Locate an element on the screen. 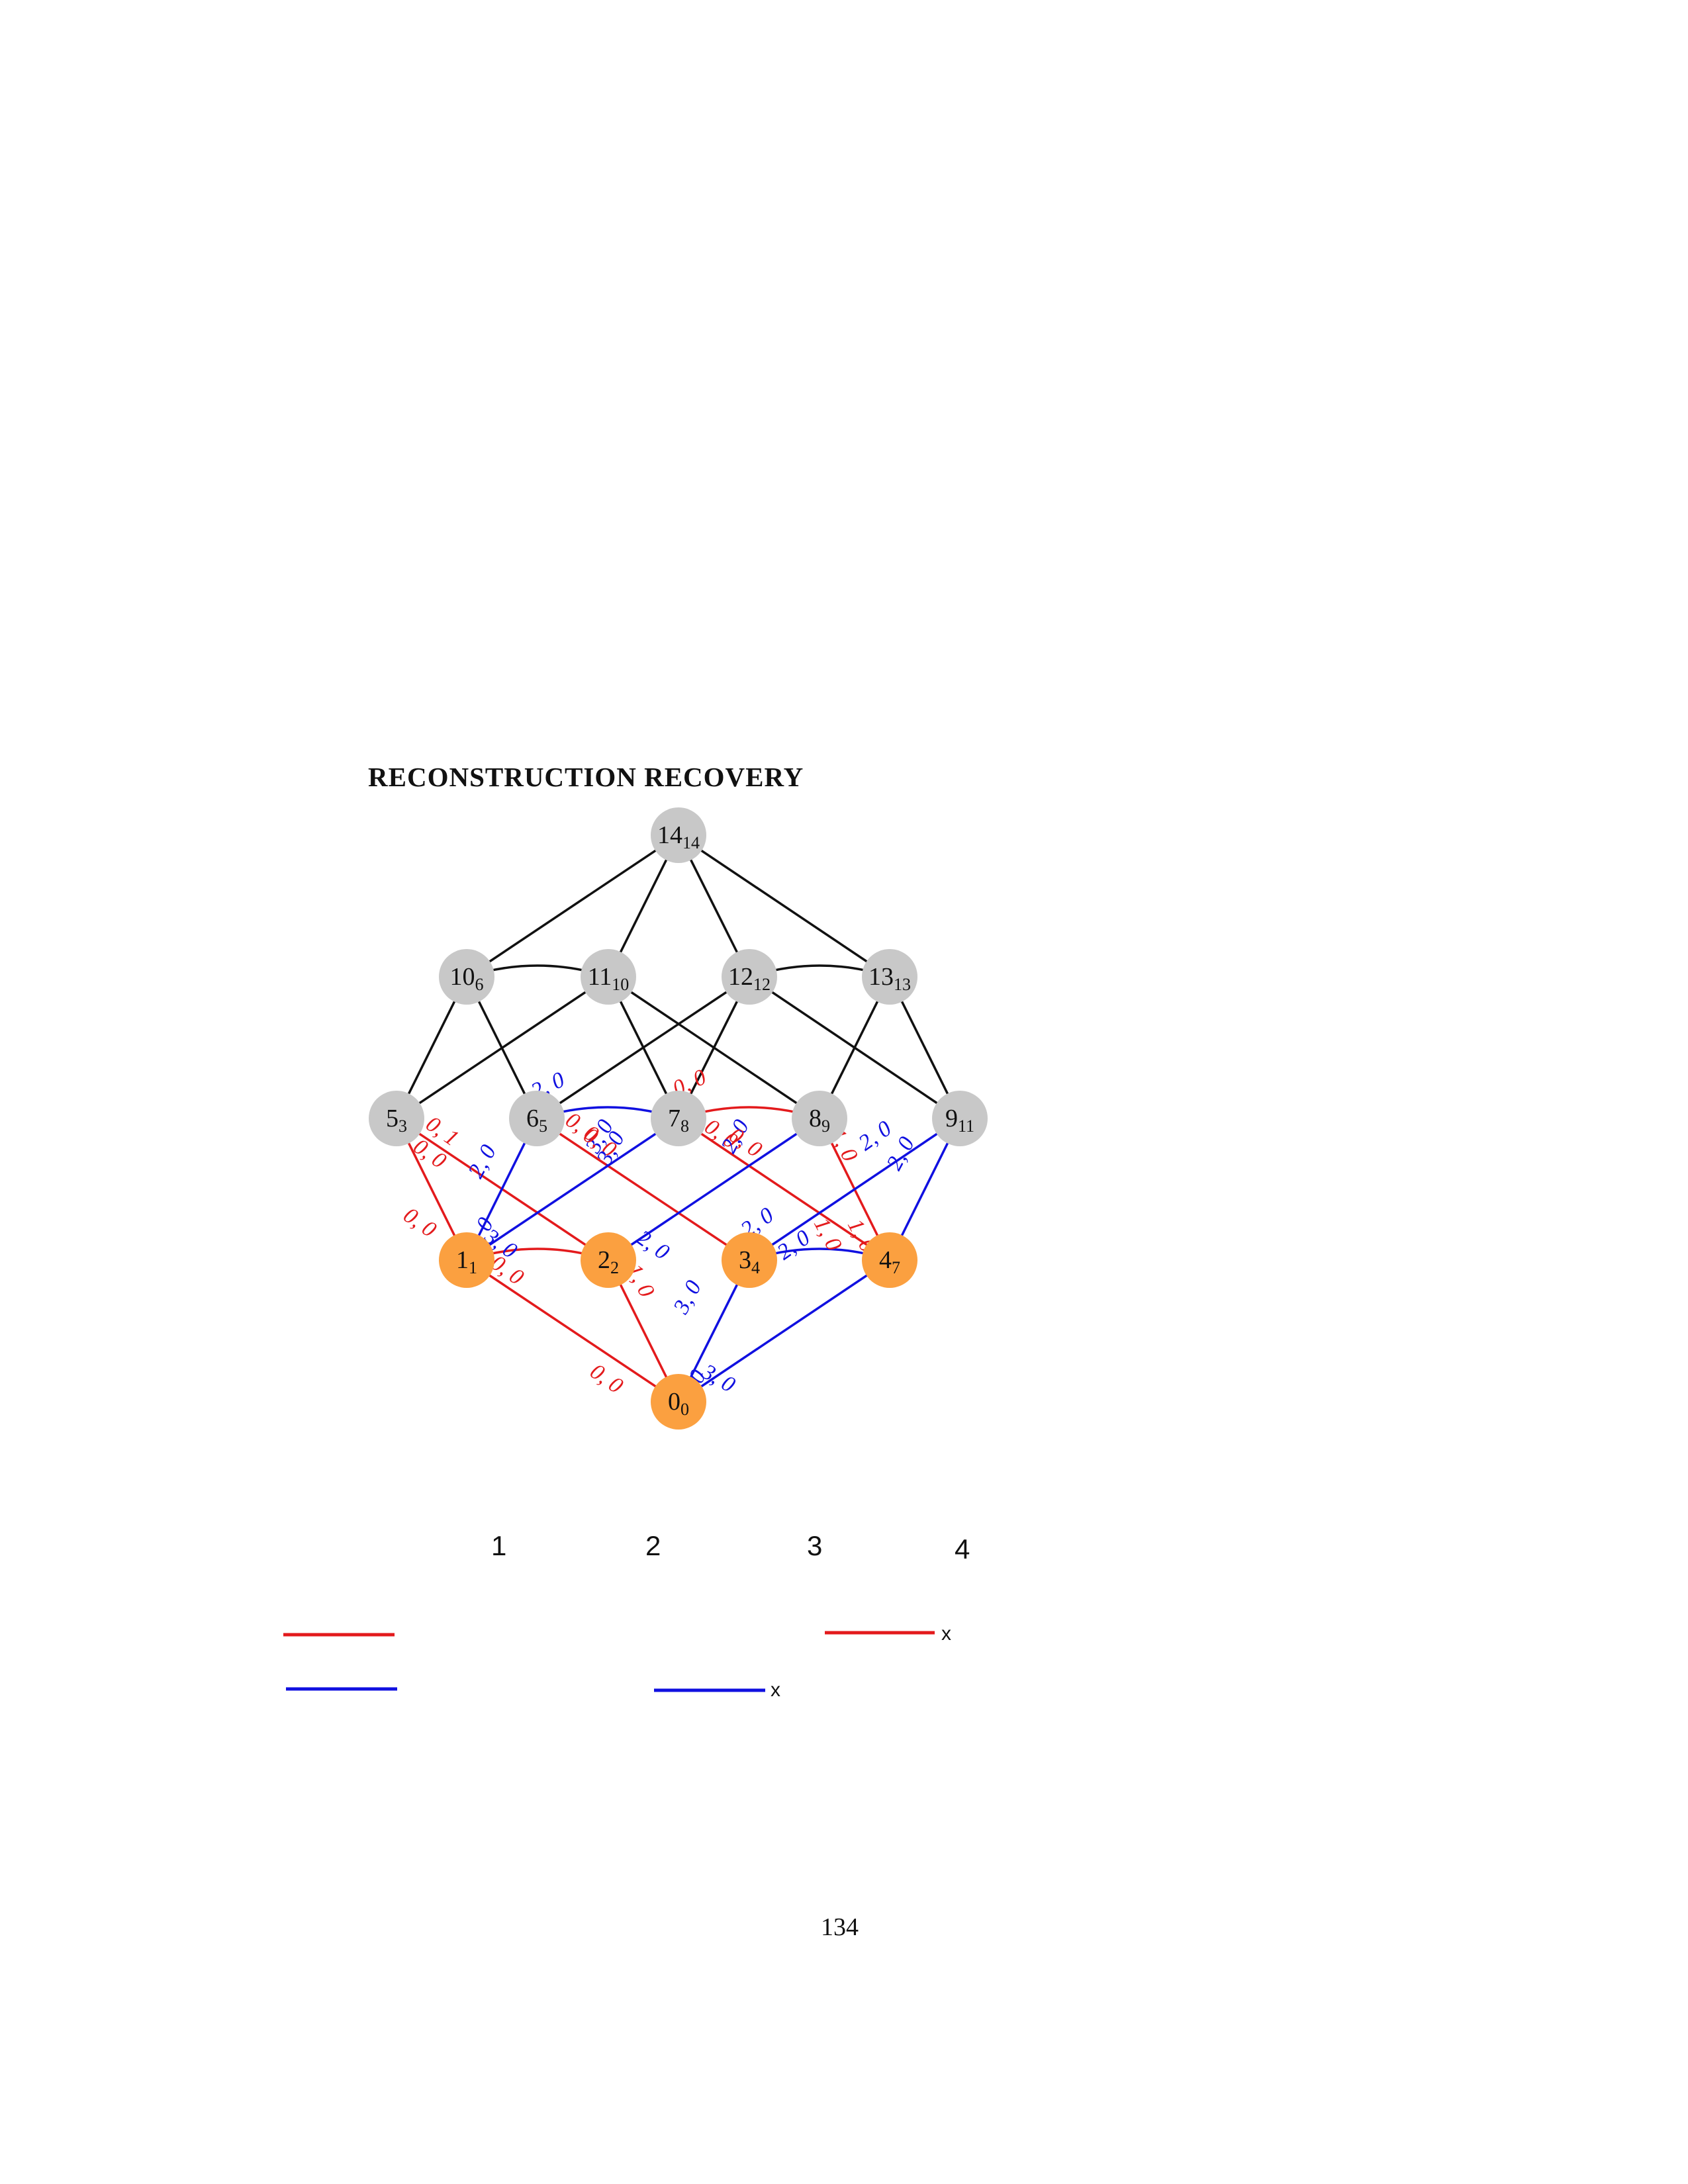 The width and height of the screenshot is (1688, 2184). edge-label-4: 2, 0 is located at coordinates (482, 1161).